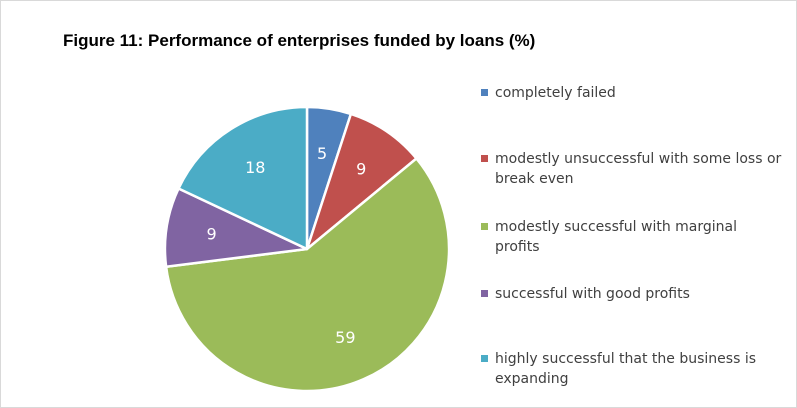 Image resolution: width=797 pixels, height=408 pixels. Describe the element at coordinates (555, 93) in the screenshot. I see `legend-label: completely failed` at that location.